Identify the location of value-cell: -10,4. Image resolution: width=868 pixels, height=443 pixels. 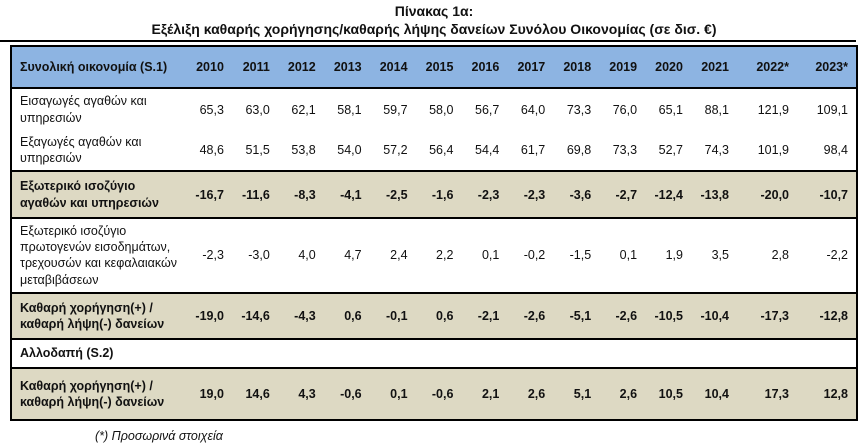
(713, 316).